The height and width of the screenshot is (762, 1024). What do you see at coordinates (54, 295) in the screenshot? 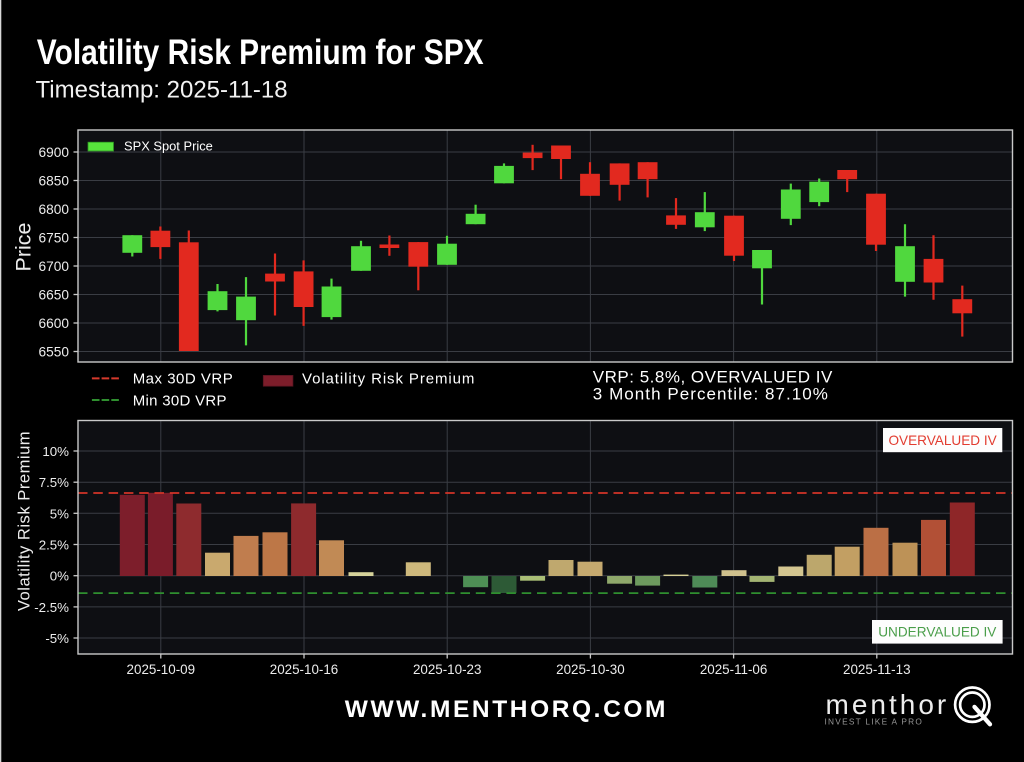
I see `svg-text: 6650` at bounding box center [54, 295].